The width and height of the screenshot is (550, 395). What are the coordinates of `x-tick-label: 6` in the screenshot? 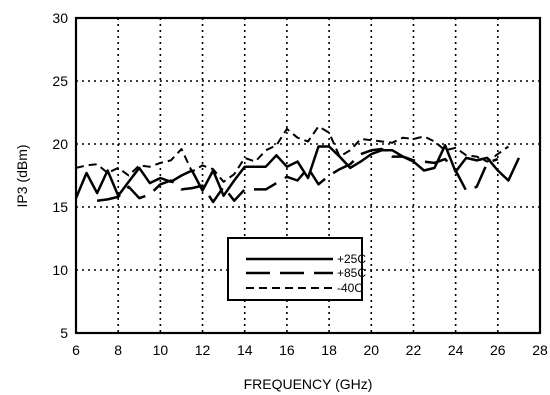 It's located at (76, 350).